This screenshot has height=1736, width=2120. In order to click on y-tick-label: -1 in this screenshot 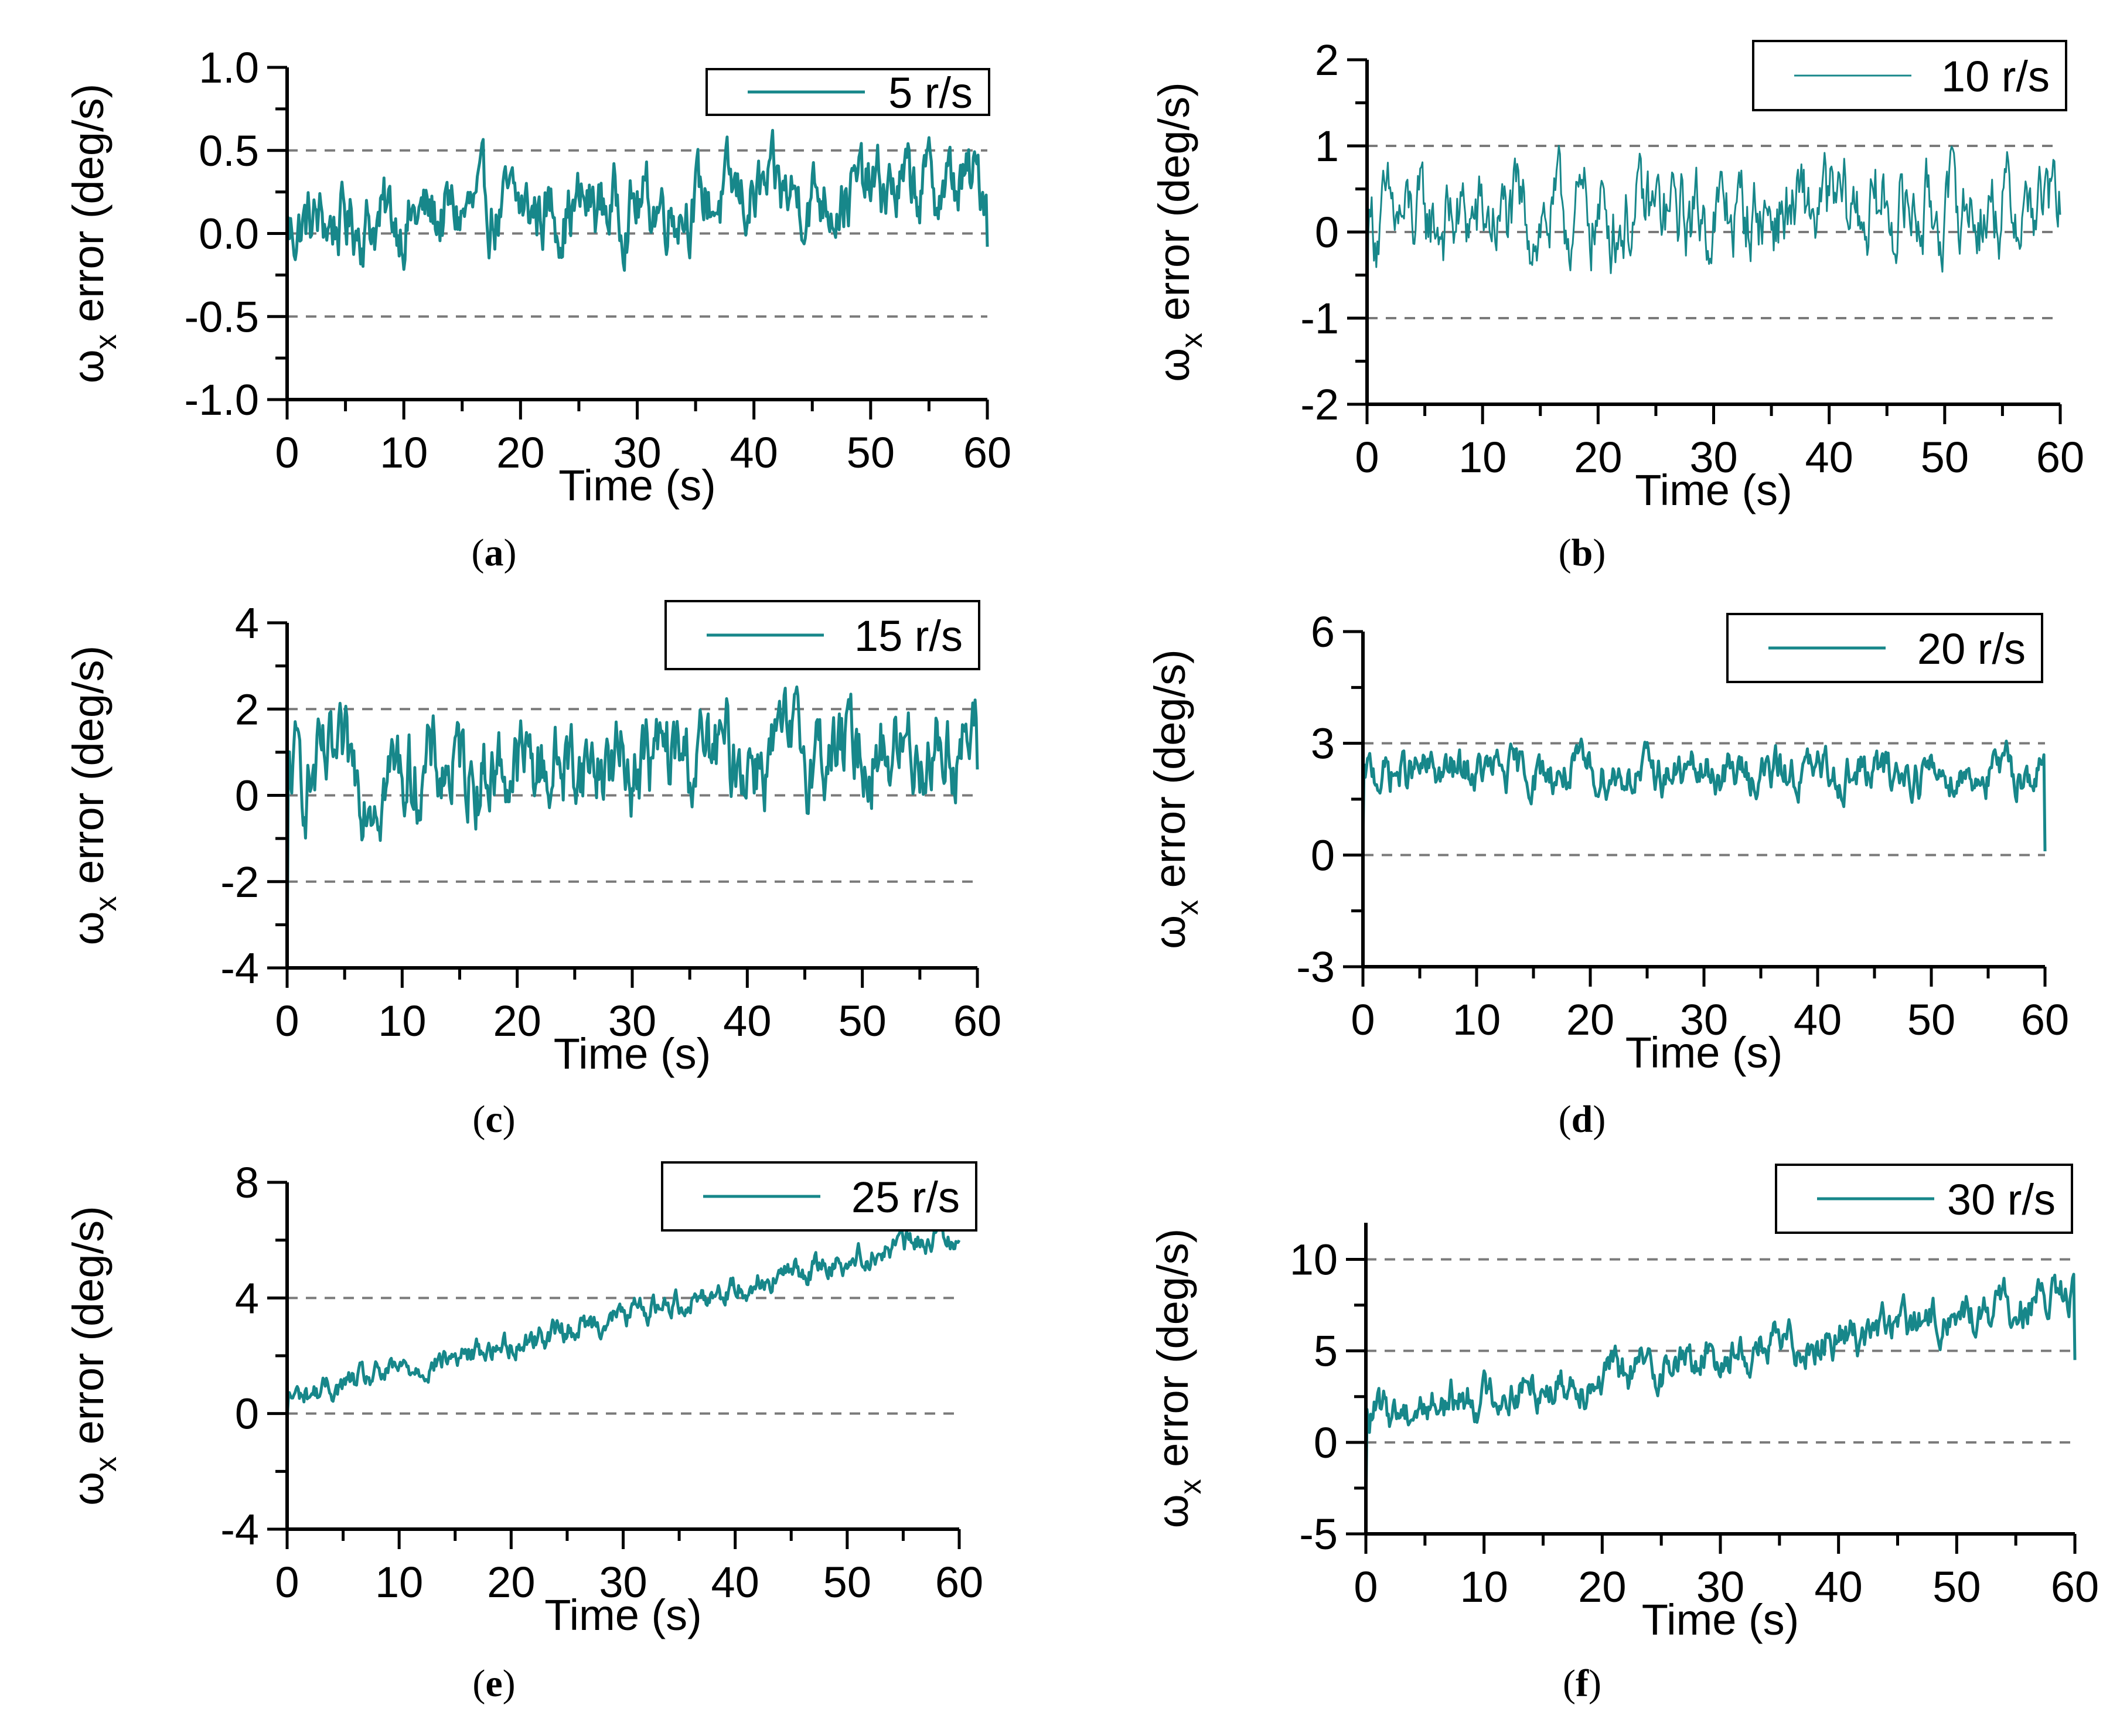, I will do `click(1319, 318)`.